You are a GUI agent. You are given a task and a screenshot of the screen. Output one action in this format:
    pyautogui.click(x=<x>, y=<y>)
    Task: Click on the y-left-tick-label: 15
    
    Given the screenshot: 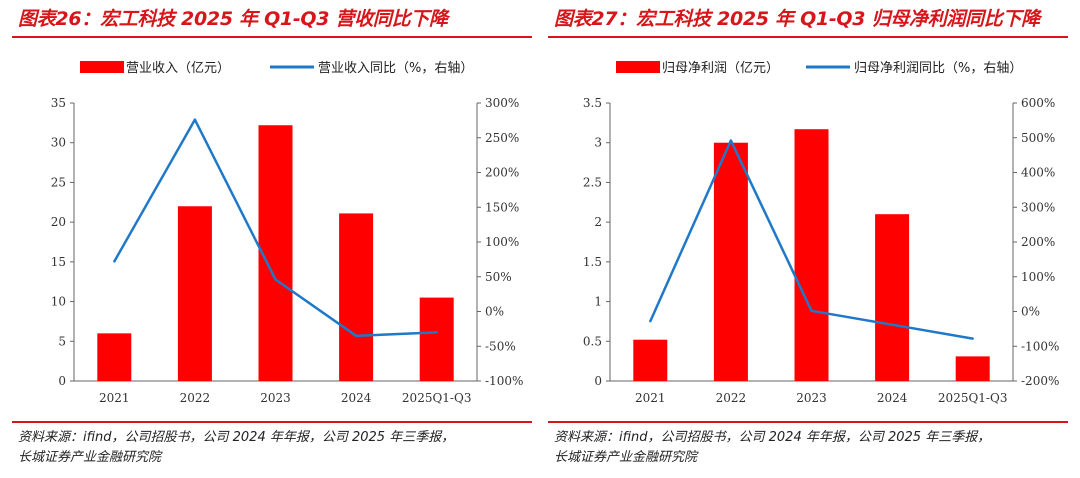 What is the action you would take?
    pyautogui.click(x=58, y=262)
    